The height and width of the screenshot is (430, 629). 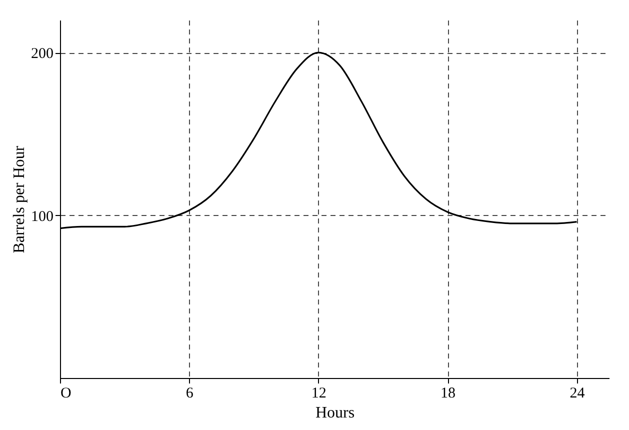 What do you see at coordinates (42, 54) in the screenshot?
I see `y-tick-label: 200` at bounding box center [42, 54].